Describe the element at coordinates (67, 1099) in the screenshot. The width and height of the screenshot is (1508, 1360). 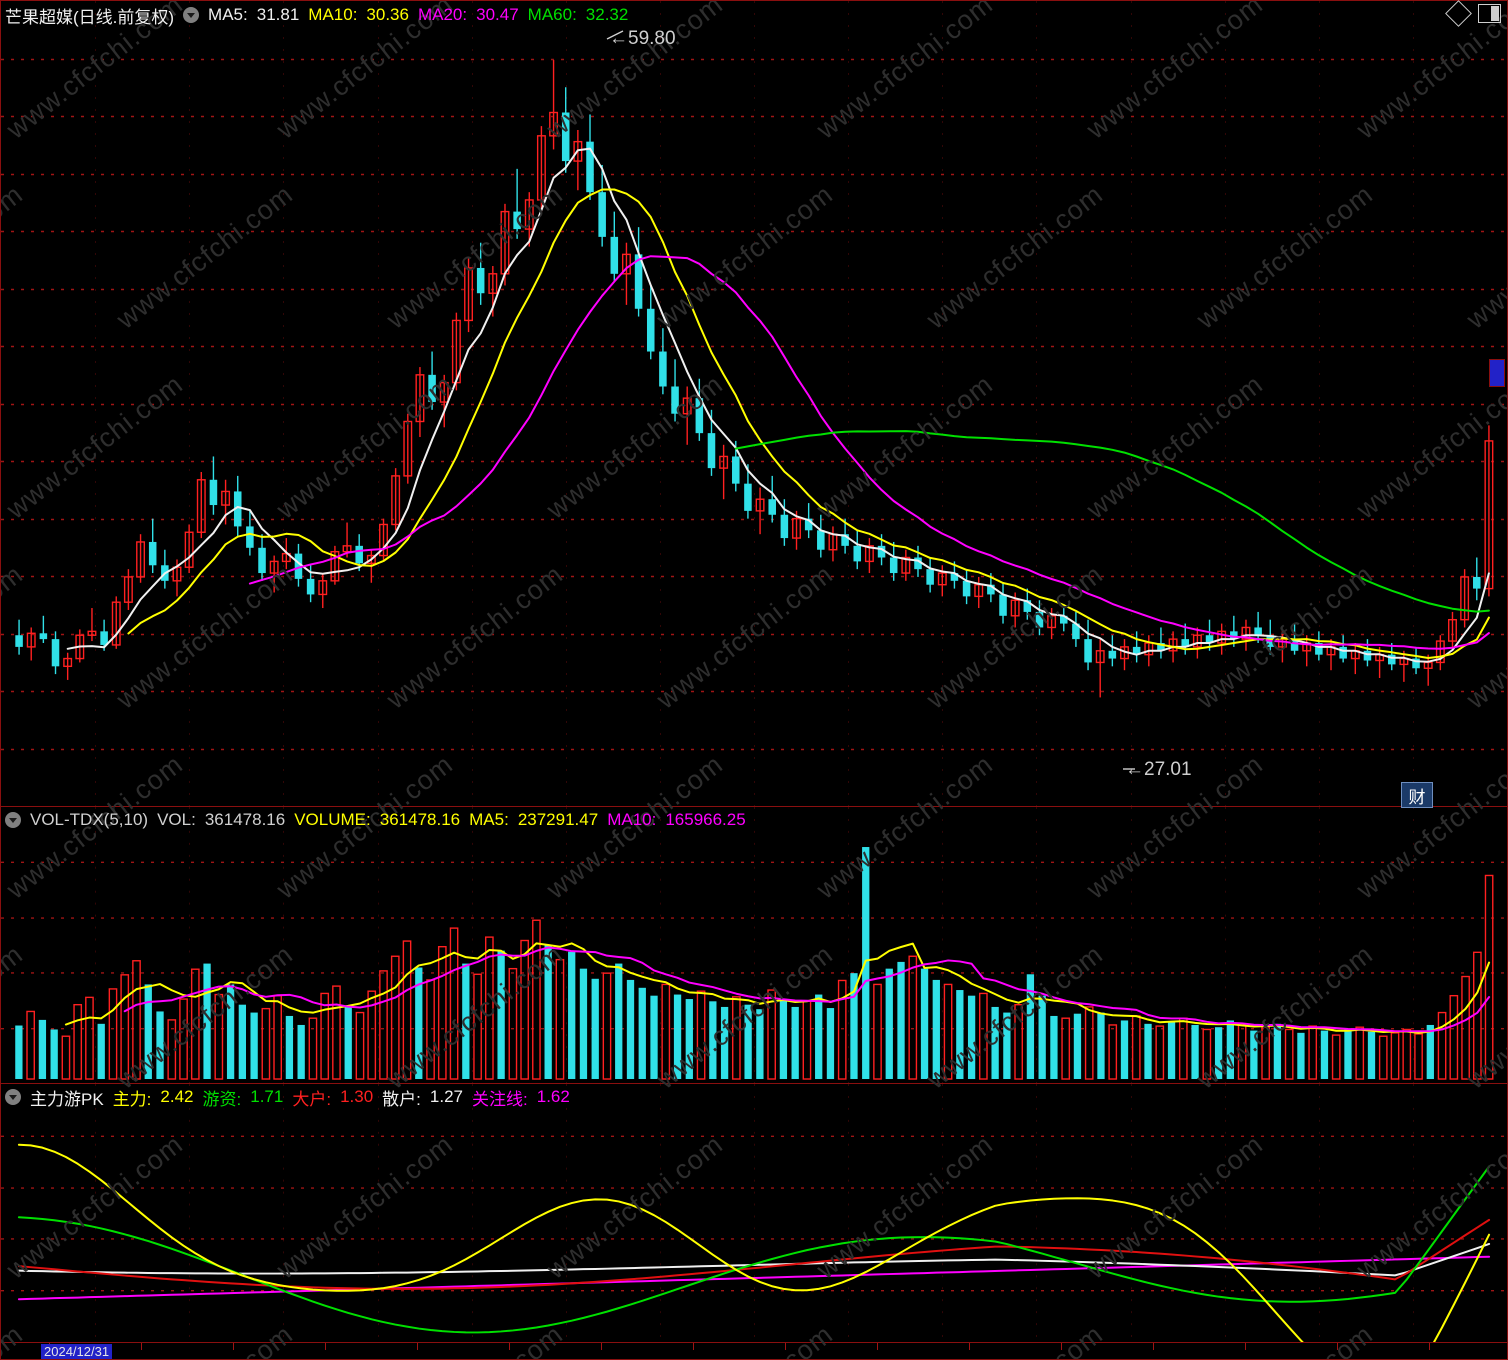
I see `pk-indicator-title: 主力游PK` at that location.